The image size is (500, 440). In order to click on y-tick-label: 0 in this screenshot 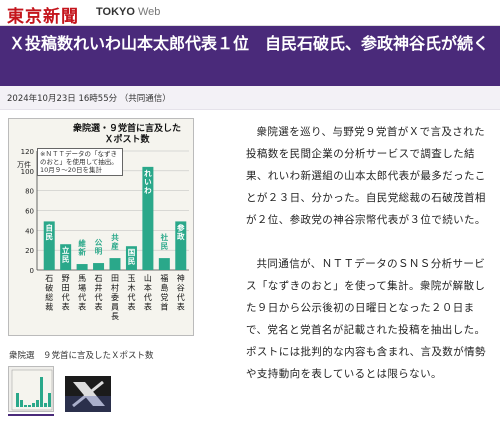, I will do `click(32, 271)`.